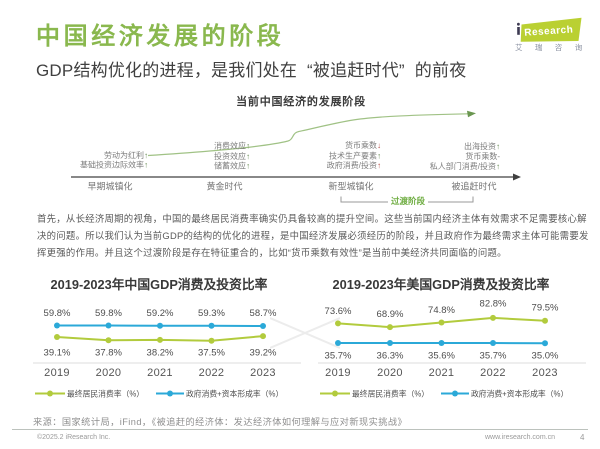 The height and width of the screenshot is (449, 600). I want to click on svg-text: 出海投资↑, so click(482, 146).